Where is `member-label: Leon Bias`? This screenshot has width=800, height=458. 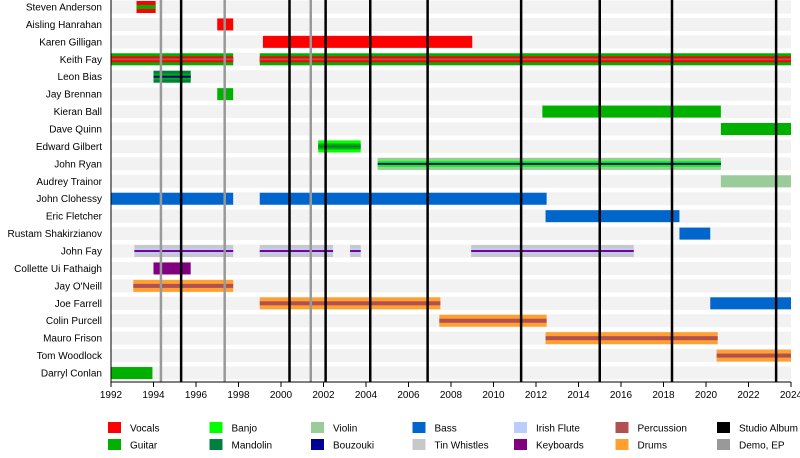
member-label: Leon Bias is located at coordinates (80, 77).